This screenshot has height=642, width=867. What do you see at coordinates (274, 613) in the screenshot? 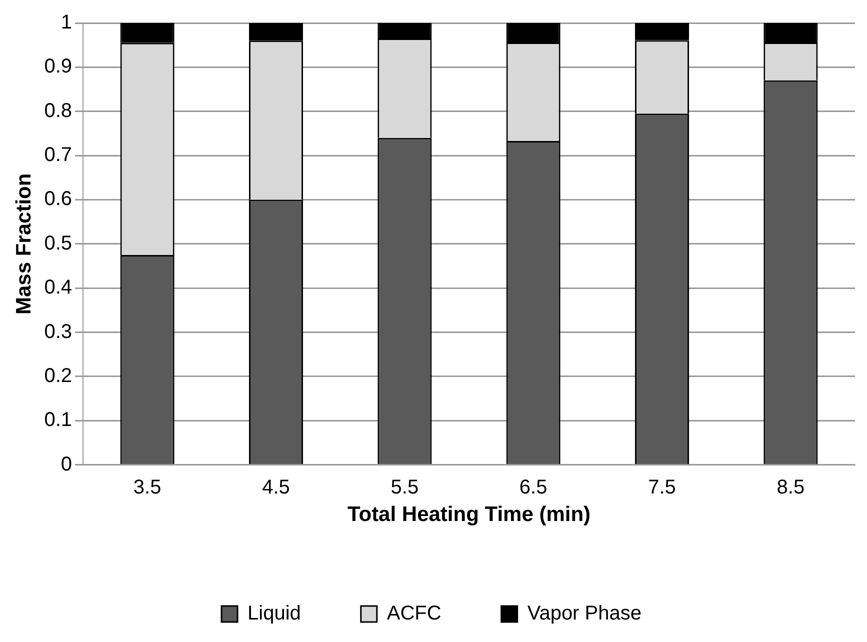
I see `legend-label: Liquid` at bounding box center [274, 613].